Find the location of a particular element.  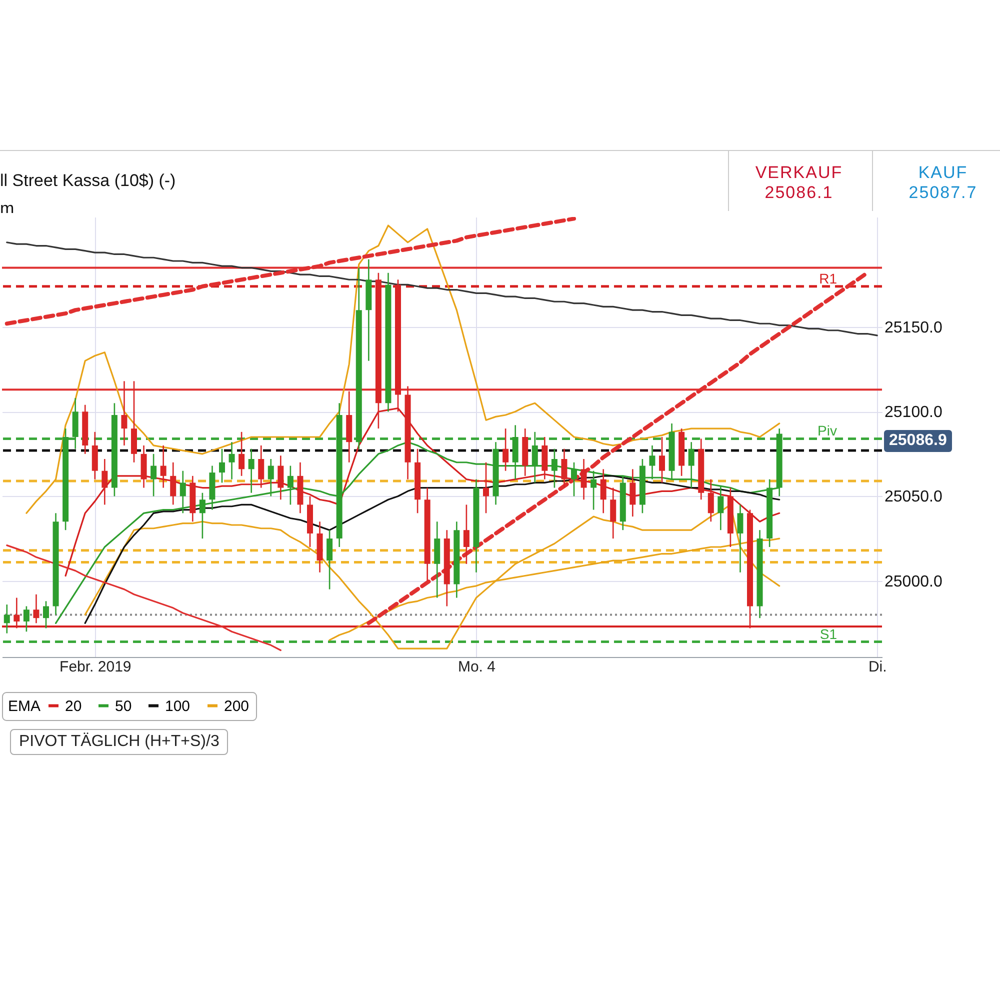

x-tick-label: Di. is located at coordinates (877, 667).